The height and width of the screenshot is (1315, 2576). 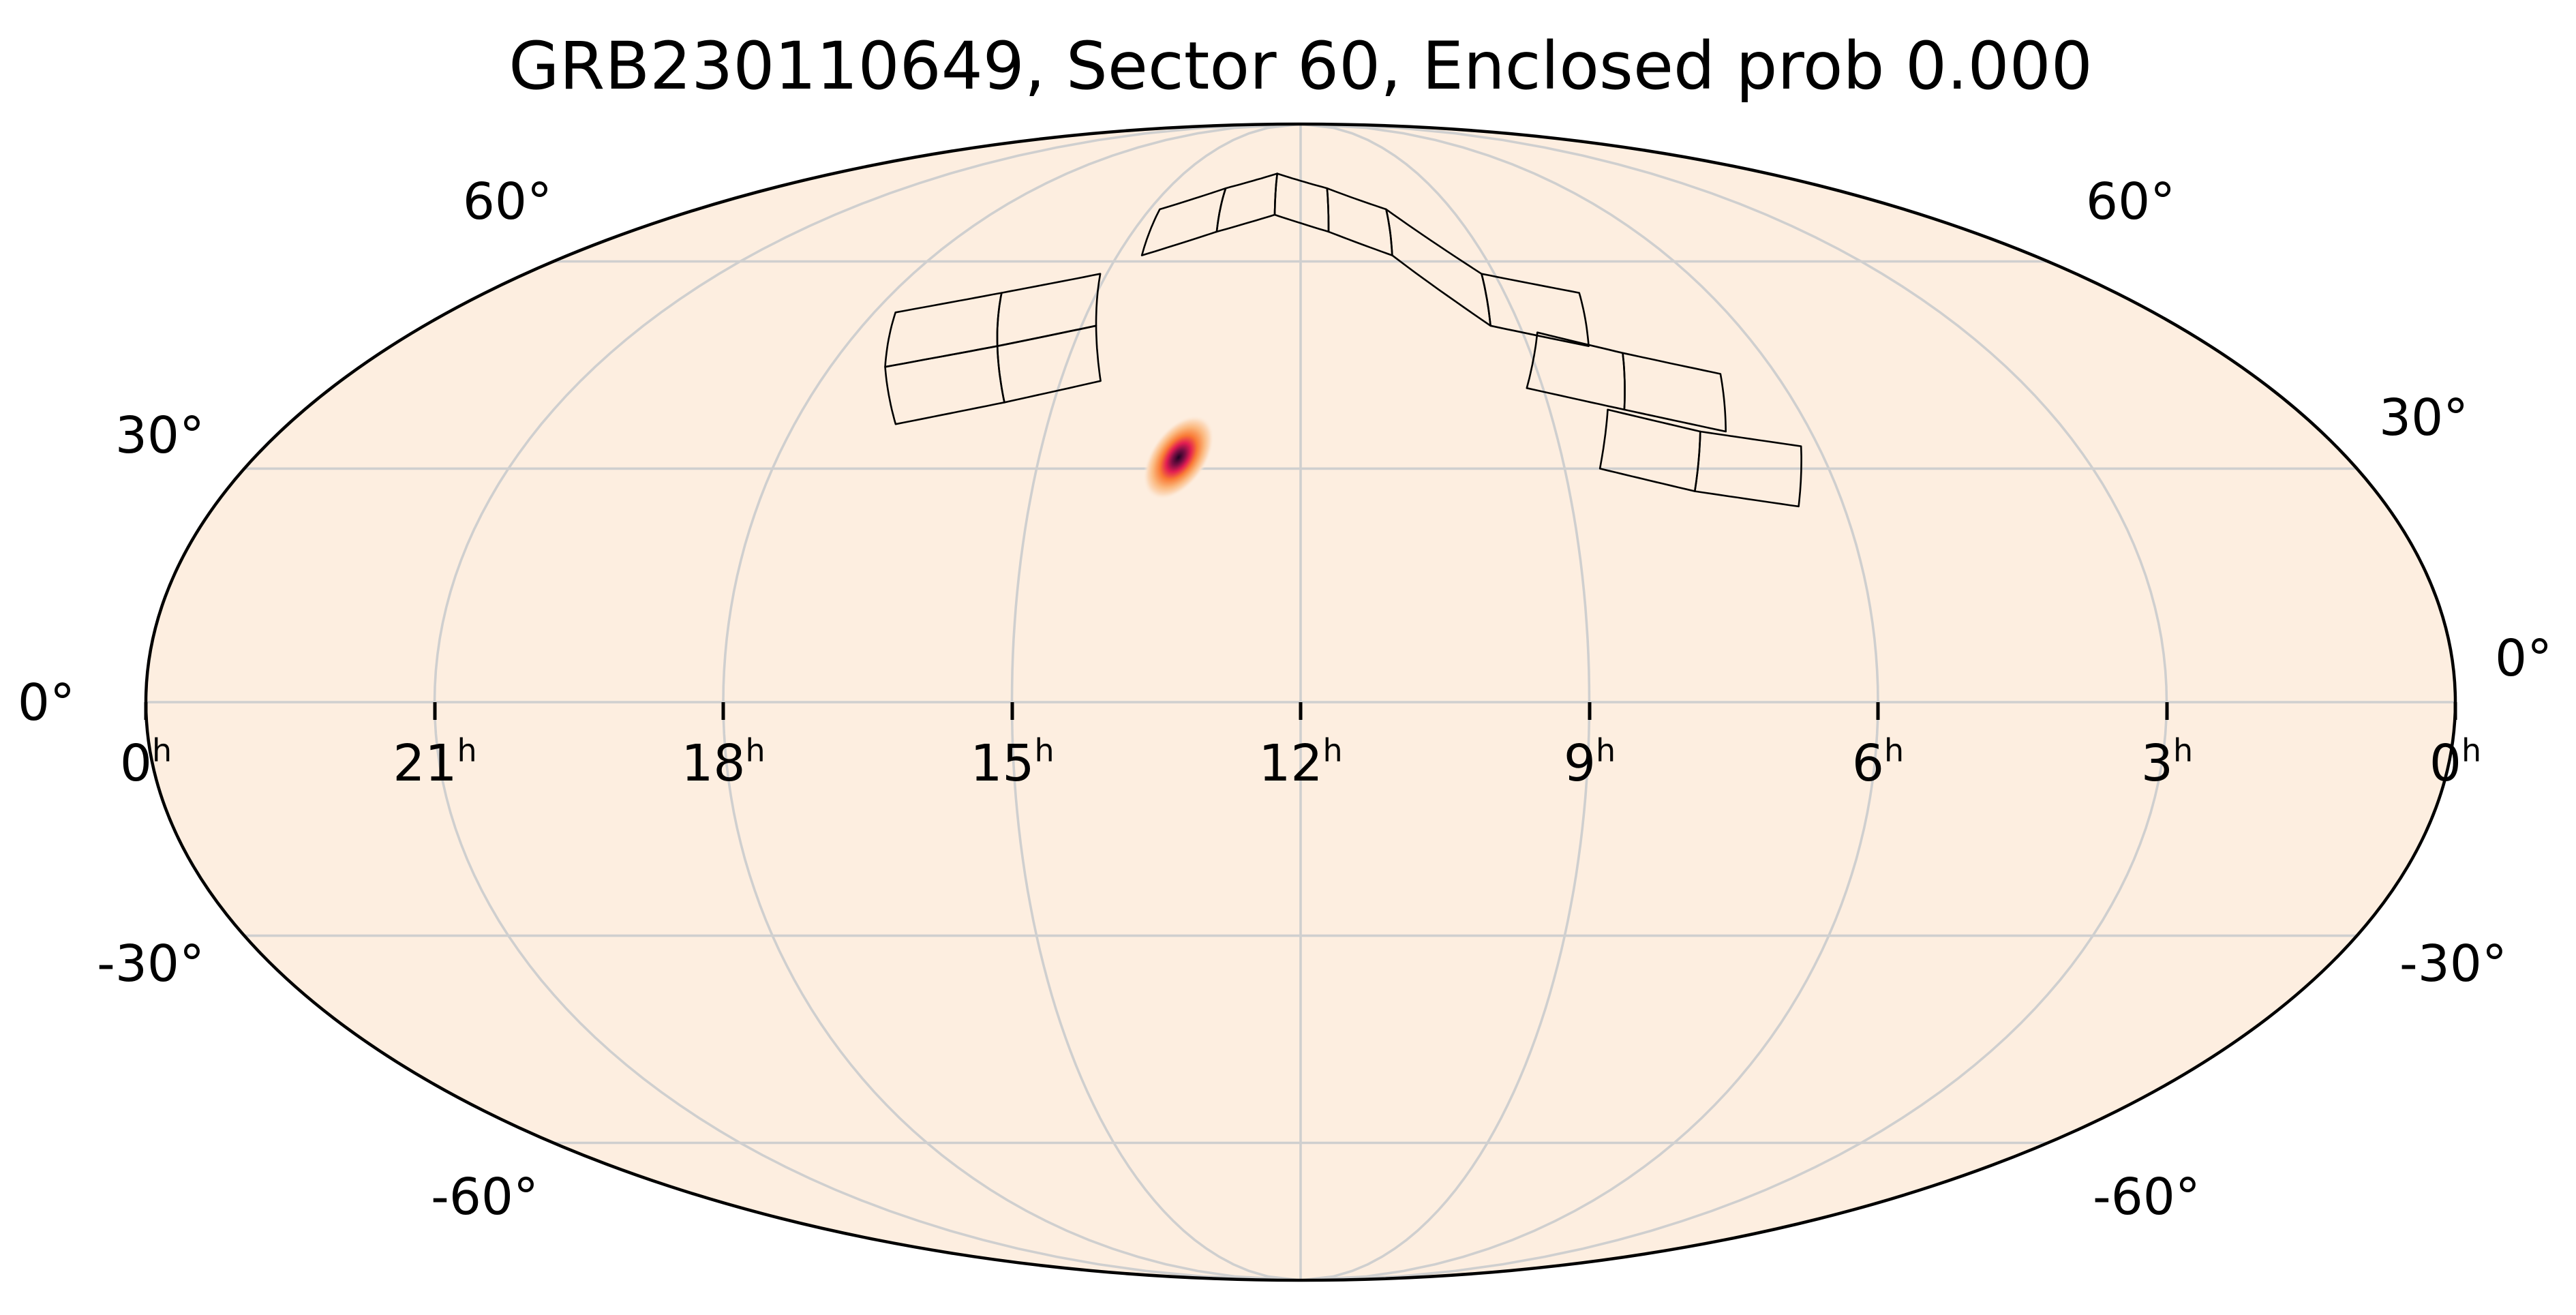 What do you see at coordinates (2130, 201) in the screenshot?
I see `dec-tick-label-right: 60°` at bounding box center [2130, 201].